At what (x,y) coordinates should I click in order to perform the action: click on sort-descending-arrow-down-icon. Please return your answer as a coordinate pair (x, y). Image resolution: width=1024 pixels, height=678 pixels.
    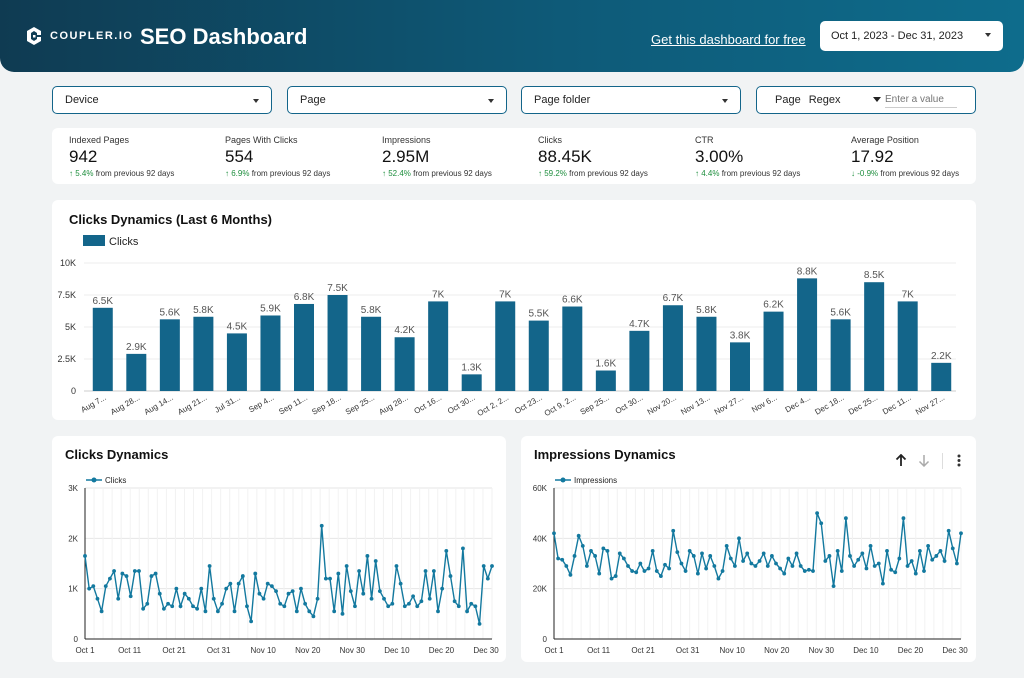
    Looking at the image, I should click on (924, 460).